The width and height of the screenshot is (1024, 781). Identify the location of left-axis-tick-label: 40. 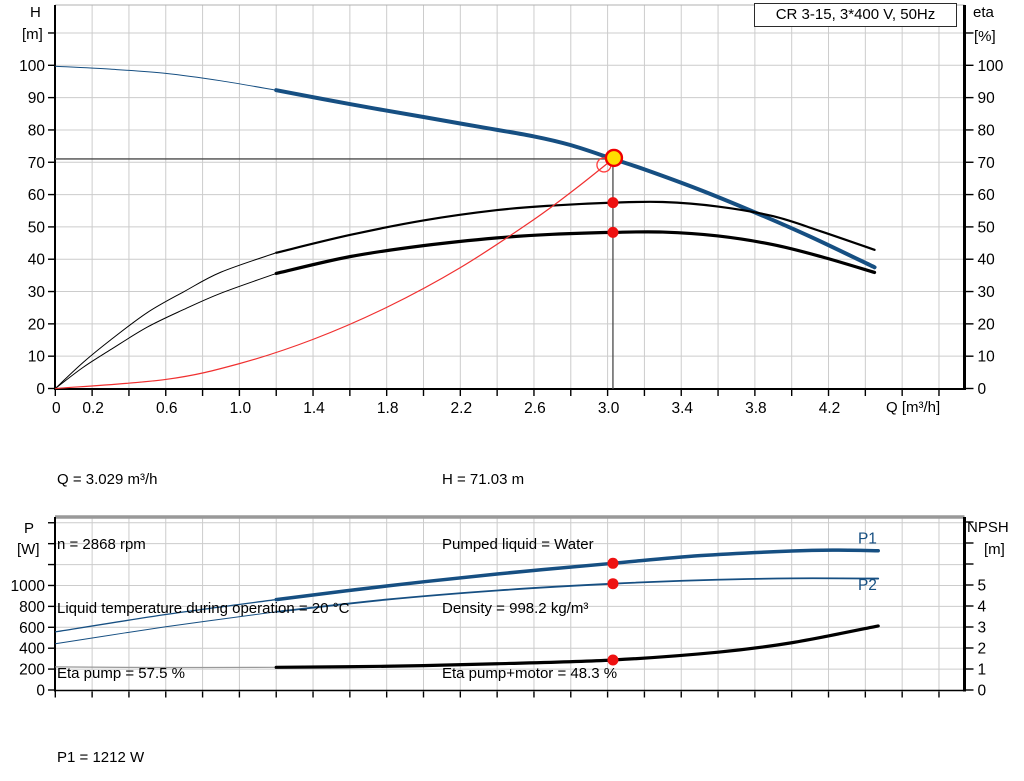
(37, 260).